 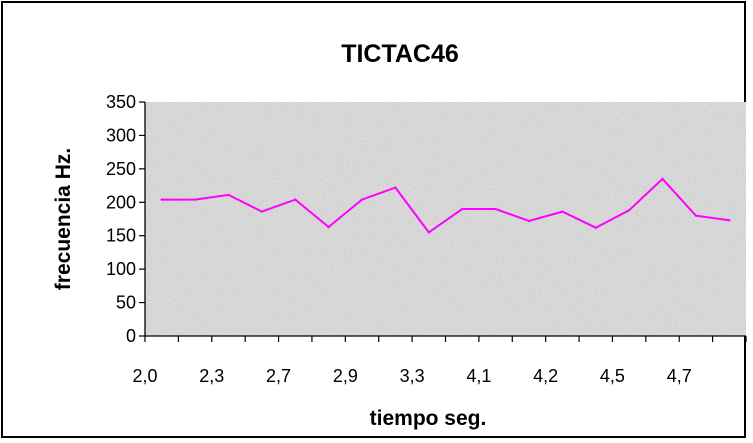 What do you see at coordinates (278, 376) in the screenshot?
I see `x-tick-label: 2,7` at bounding box center [278, 376].